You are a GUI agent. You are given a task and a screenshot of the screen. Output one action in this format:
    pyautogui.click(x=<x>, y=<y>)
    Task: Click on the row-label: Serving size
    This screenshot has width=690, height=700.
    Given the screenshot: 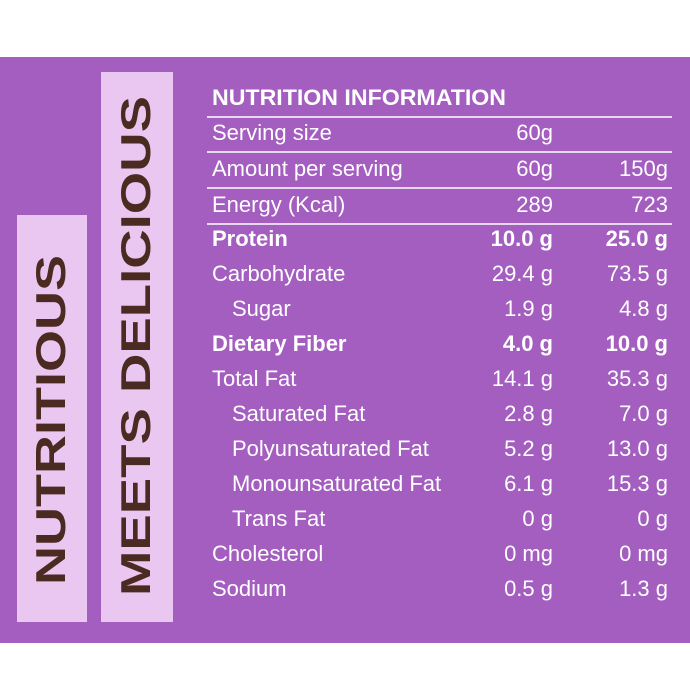 What is the action you would take?
    pyautogui.click(x=272, y=132)
    